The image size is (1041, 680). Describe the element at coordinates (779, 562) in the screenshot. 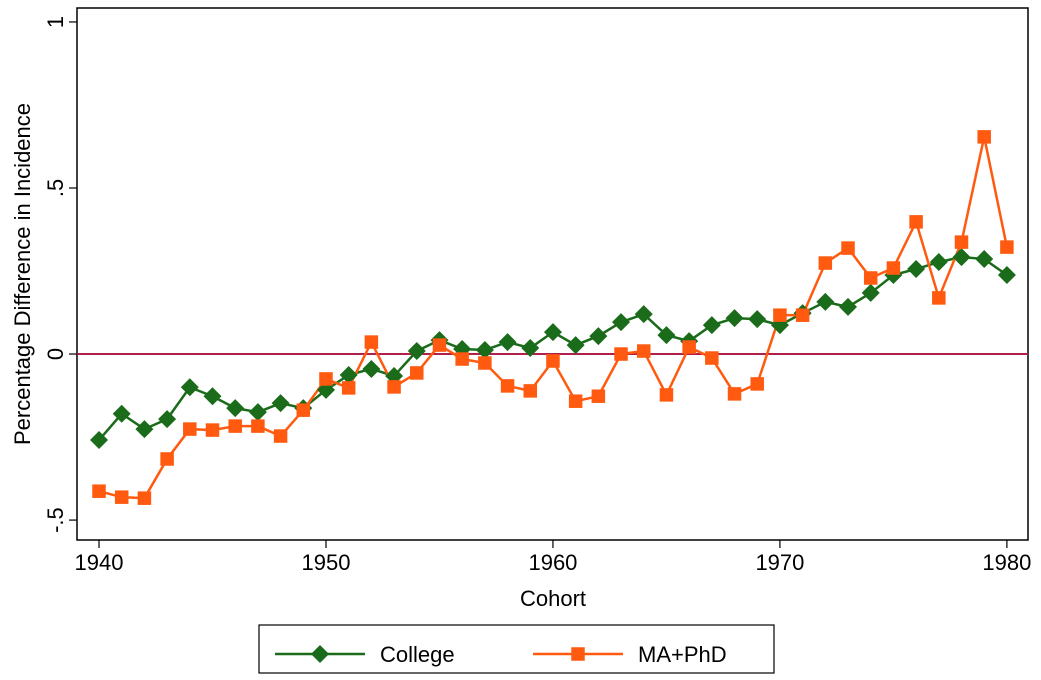

I see `x-tick-label: 1970` at that location.